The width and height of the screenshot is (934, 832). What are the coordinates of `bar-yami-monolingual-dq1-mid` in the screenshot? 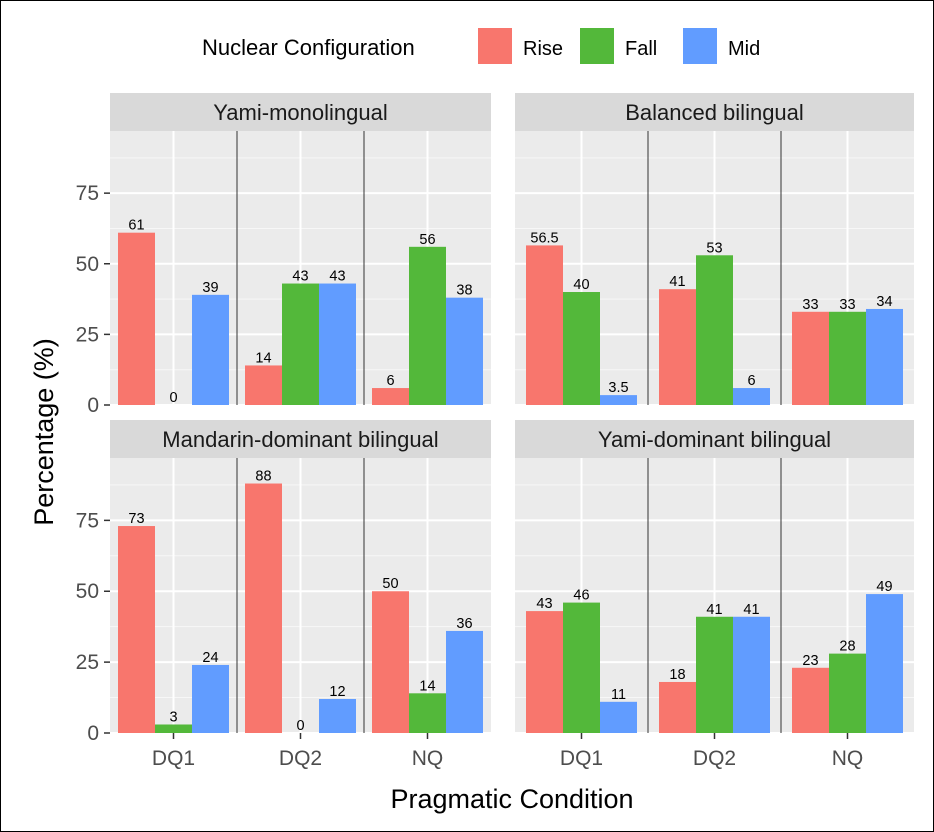 It's located at (210, 349).